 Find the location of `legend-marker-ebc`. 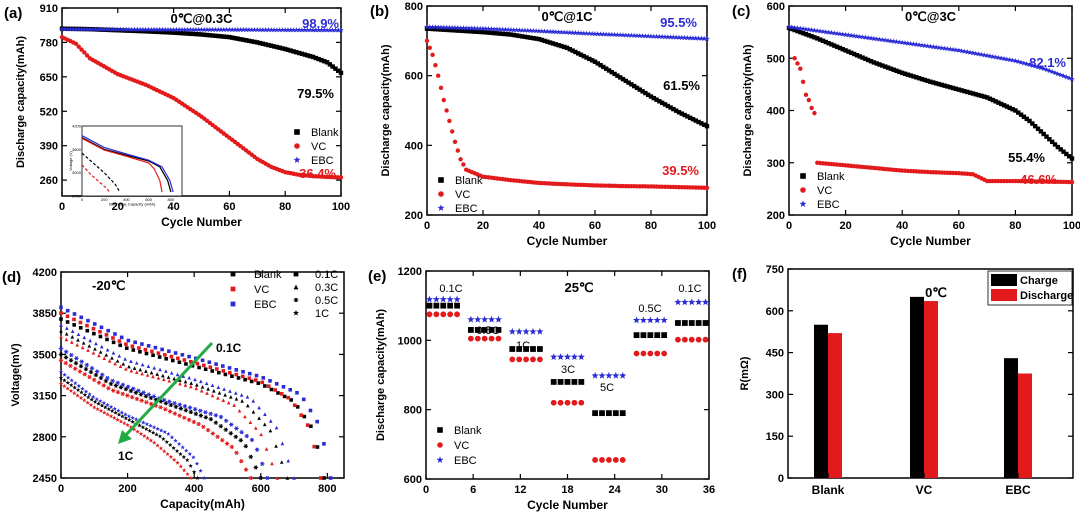

legend-marker-ebc is located at coordinates (440, 459).